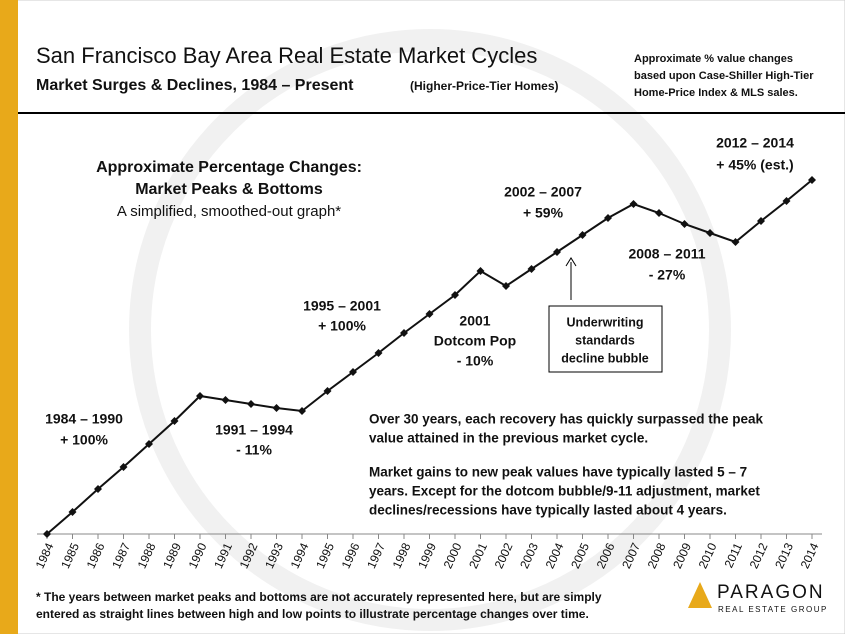 Image resolution: width=845 pixels, height=634 pixels. Describe the element at coordinates (474, 321) in the screenshot. I see `annotation: 2001` at that location.